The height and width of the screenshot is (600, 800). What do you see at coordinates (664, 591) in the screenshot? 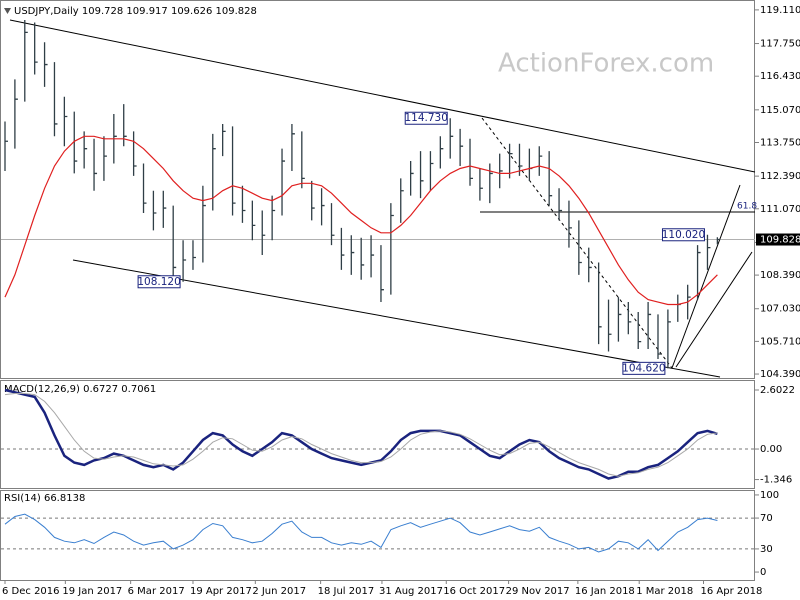
I see `x-tick-label: 1 Mar 2018` at bounding box center [664, 591].